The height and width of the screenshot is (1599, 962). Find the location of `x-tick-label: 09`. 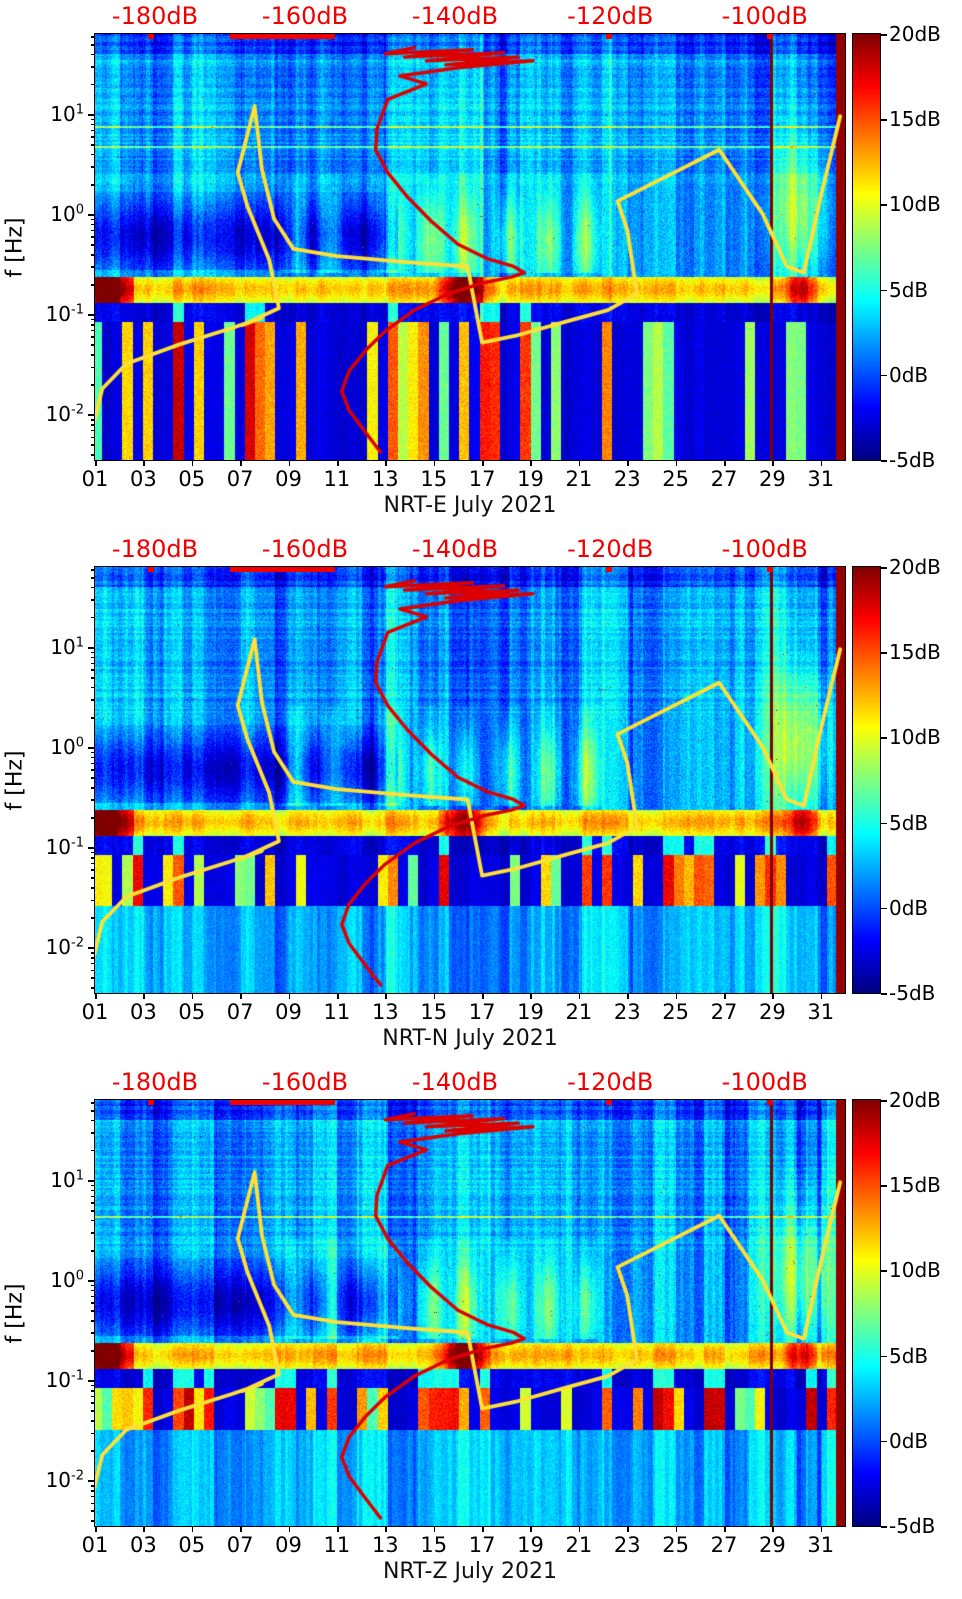

x-tick-label: 09 is located at coordinates (288, 1545).